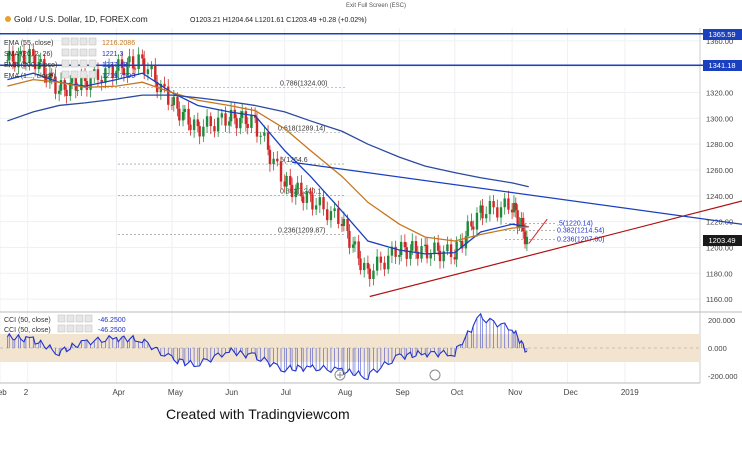 Image resolution: width=742 pixels, height=449 pixels. Describe the element at coordinates (351, 49) in the screenshot. I see `horizontal-levels` at that location.